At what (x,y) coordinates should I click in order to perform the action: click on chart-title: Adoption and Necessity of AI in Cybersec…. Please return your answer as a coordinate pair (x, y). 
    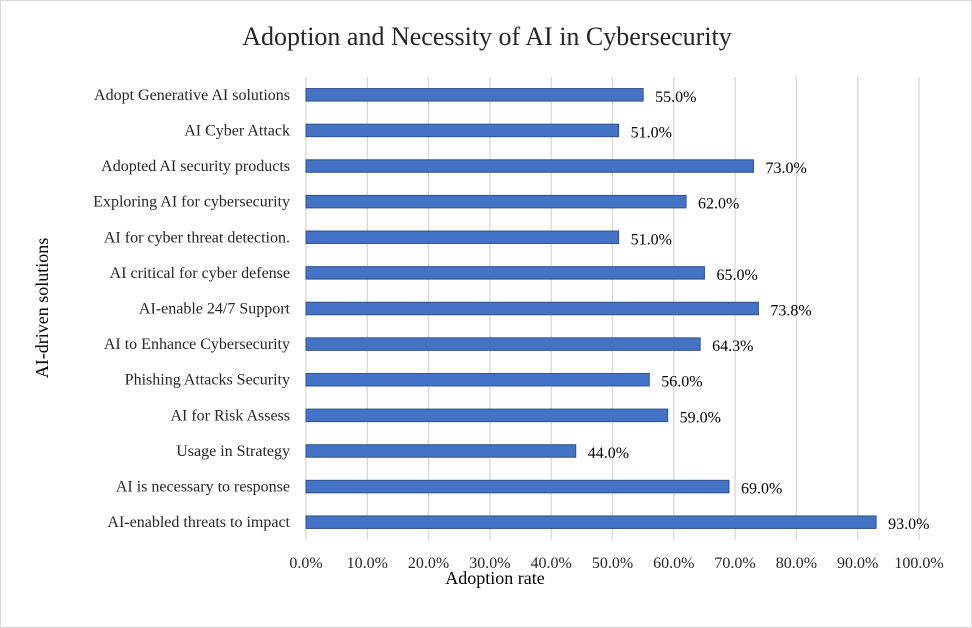
    Looking at the image, I should click on (487, 36).